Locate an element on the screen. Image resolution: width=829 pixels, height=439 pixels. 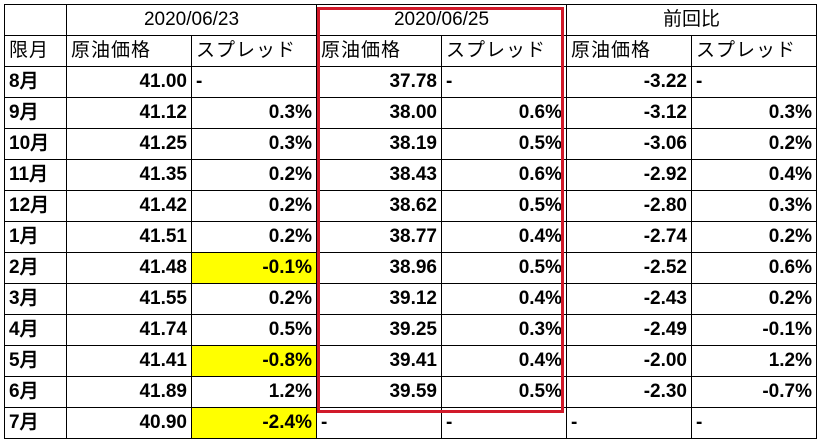
spread-cell-3: 0.4% is located at coordinates (754, 175).